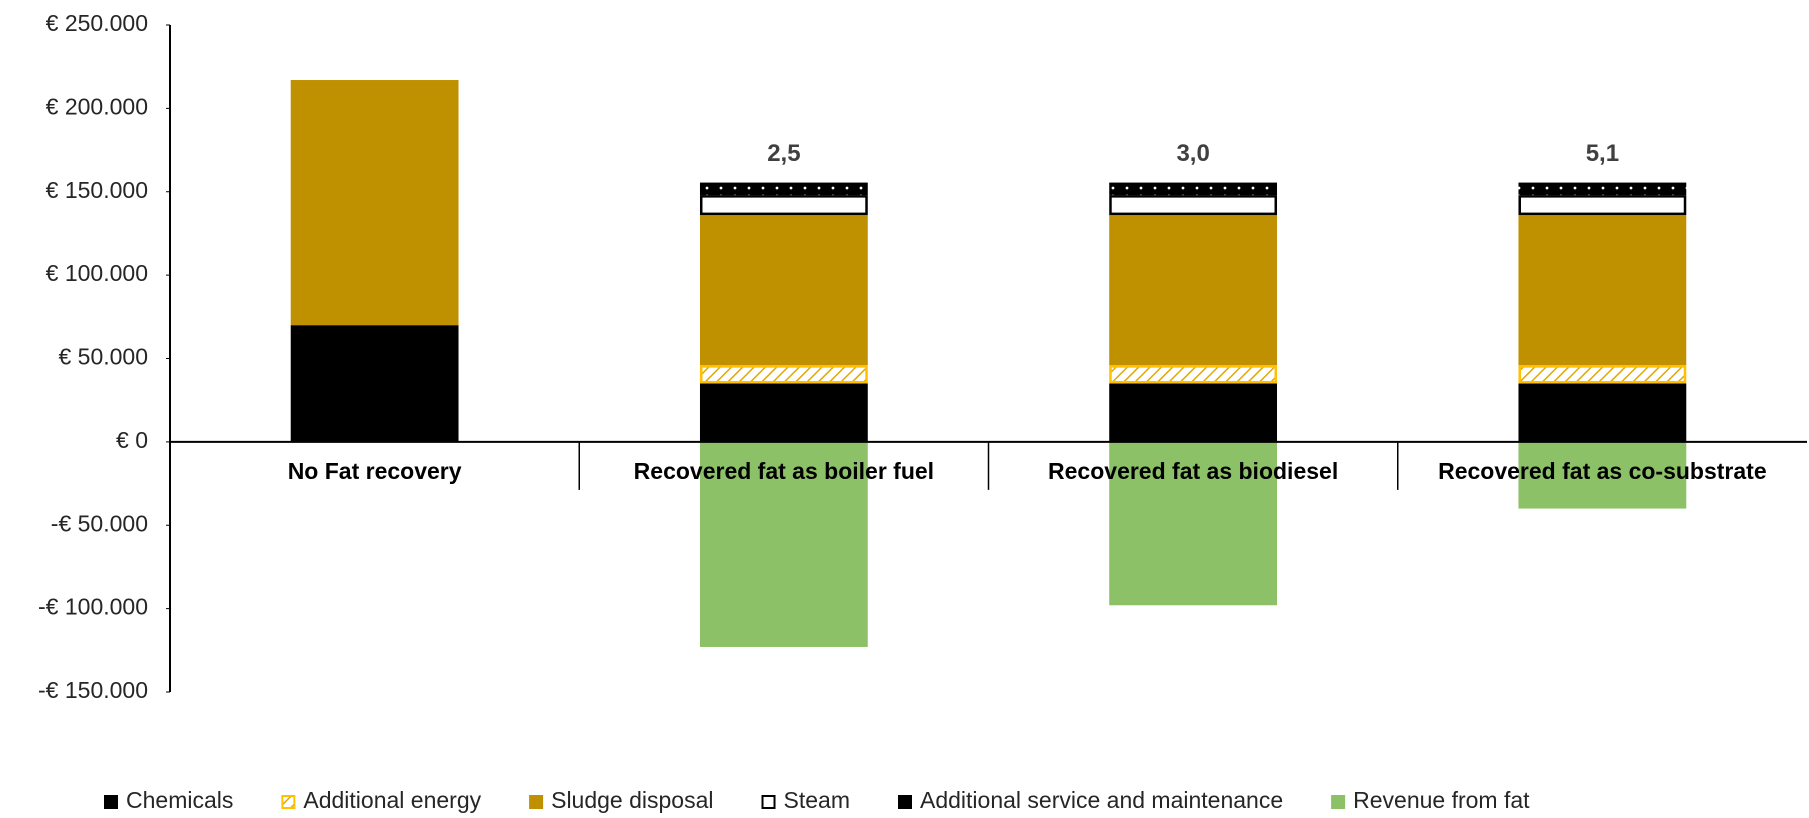 This screenshot has height=818, width=1809. What do you see at coordinates (103, 357) in the screenshot?
I see `y-tick-label: € 50.000` at bounding box center [103, 357].